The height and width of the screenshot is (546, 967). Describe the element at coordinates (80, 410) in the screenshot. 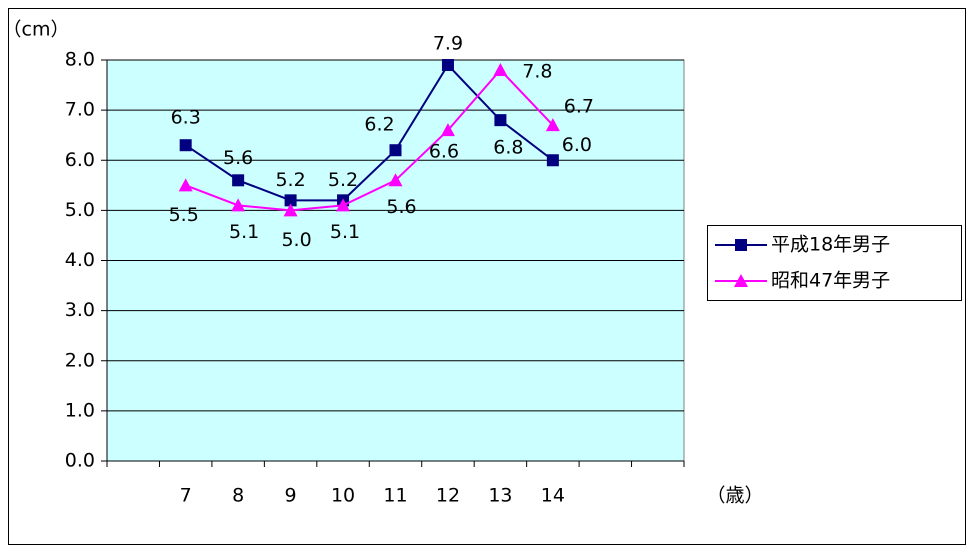

I see `y-tick-label: 1.0` at that location.